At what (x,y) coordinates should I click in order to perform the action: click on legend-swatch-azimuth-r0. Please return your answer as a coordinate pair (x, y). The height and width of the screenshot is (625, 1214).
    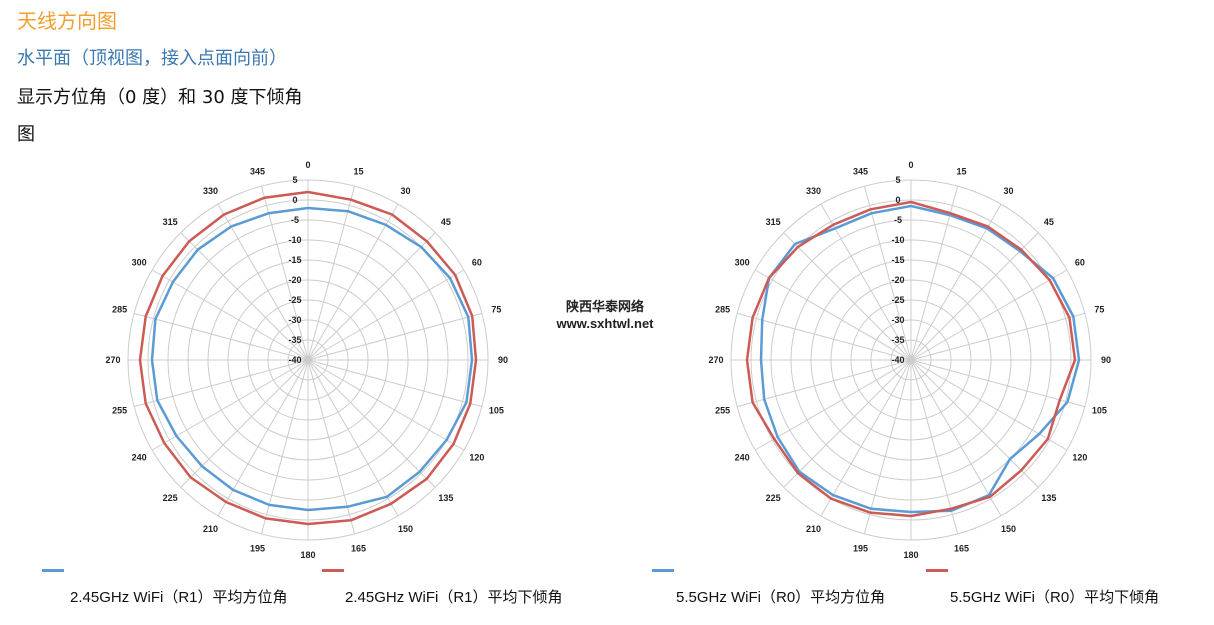
    Looking at the image, I should click on (663, 570).